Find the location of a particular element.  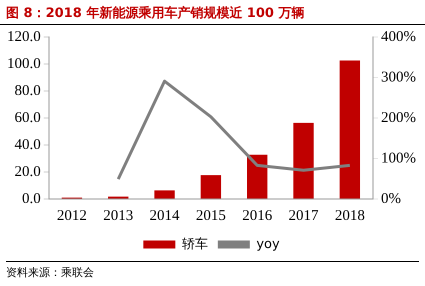

y2-tick-label: 100% is located at coordinates (398, 158).